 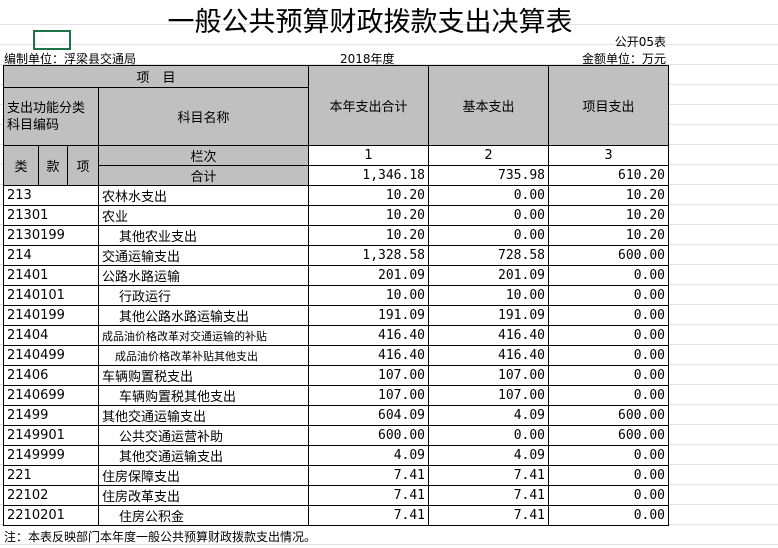 What do you see at coordinates (203, 495) in the screenshot?
I see `row-name: 住房改革支出` at bounding box center [203, 495].